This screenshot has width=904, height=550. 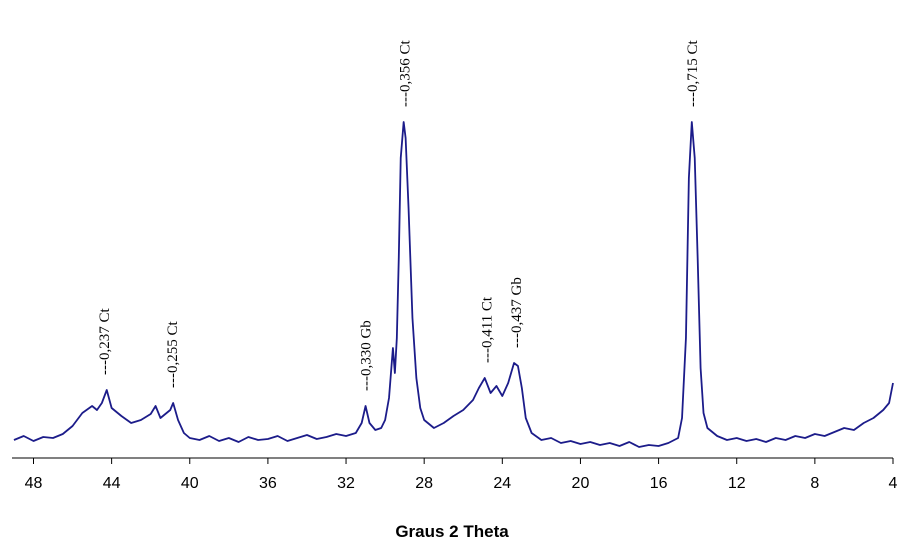 What do you see at coordinates (173, 354) in the screenshot?
I see `peak-annotation: ---0,255 Ct` at bounding box center [173, 354].